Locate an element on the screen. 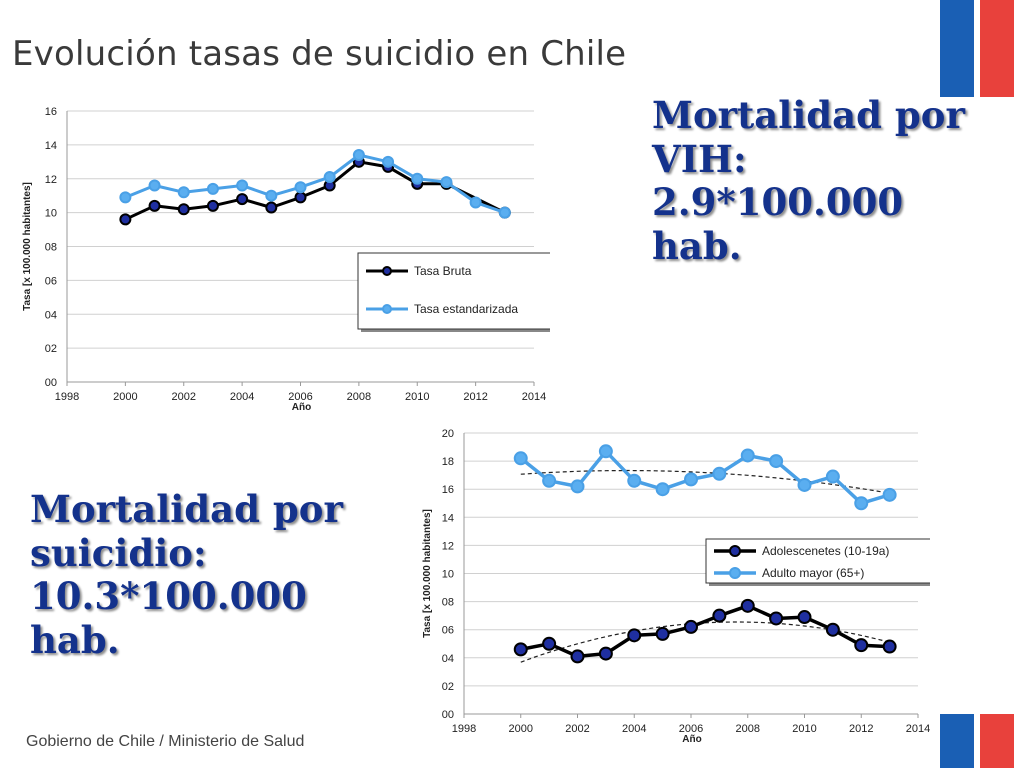 The image size is (1024, 768). callout-suicidio-line-2: suicidio: is located at coordinates (118, 552).